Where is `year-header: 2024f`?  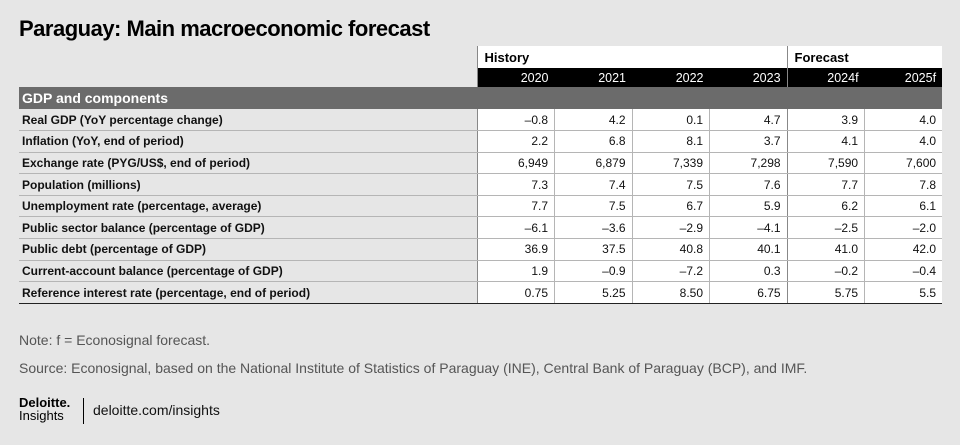
year-header: 2024f is located at coordinates (825, 77).